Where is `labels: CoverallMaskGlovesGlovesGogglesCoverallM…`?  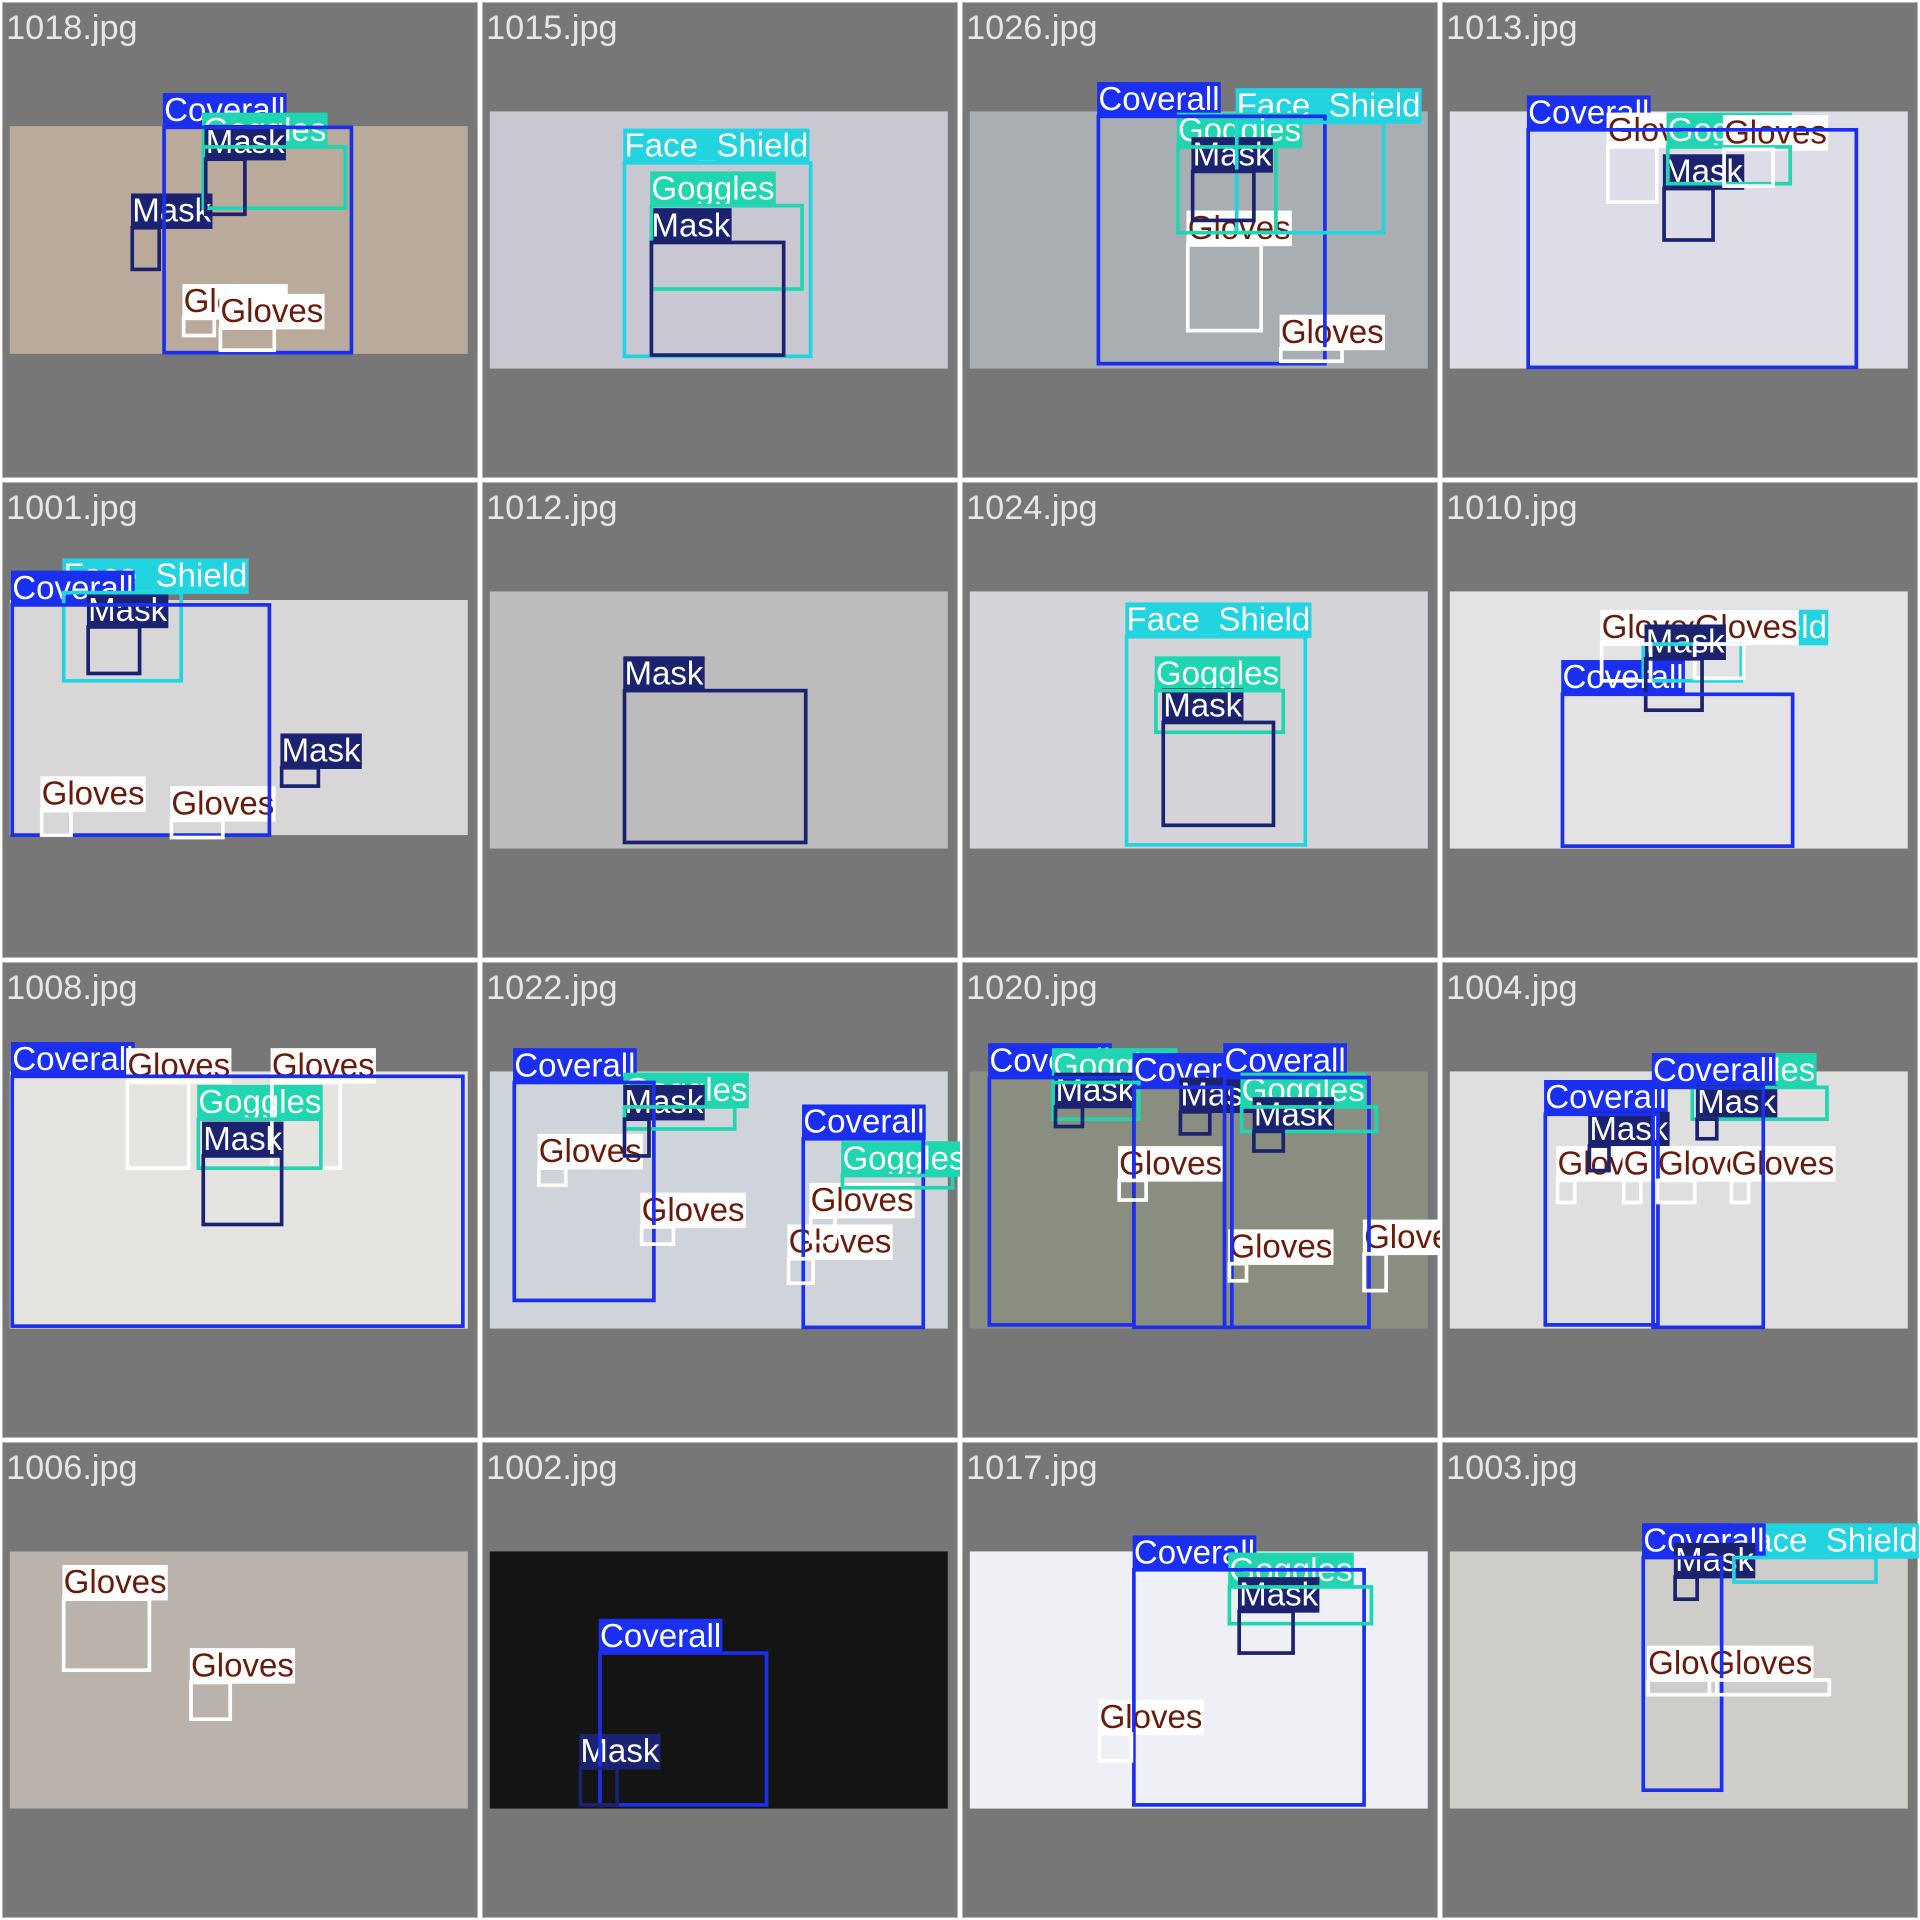
labels: CoverallMaskGlovesGlovesGogglesCoverallM… is located at coordinates (1690, 1117).